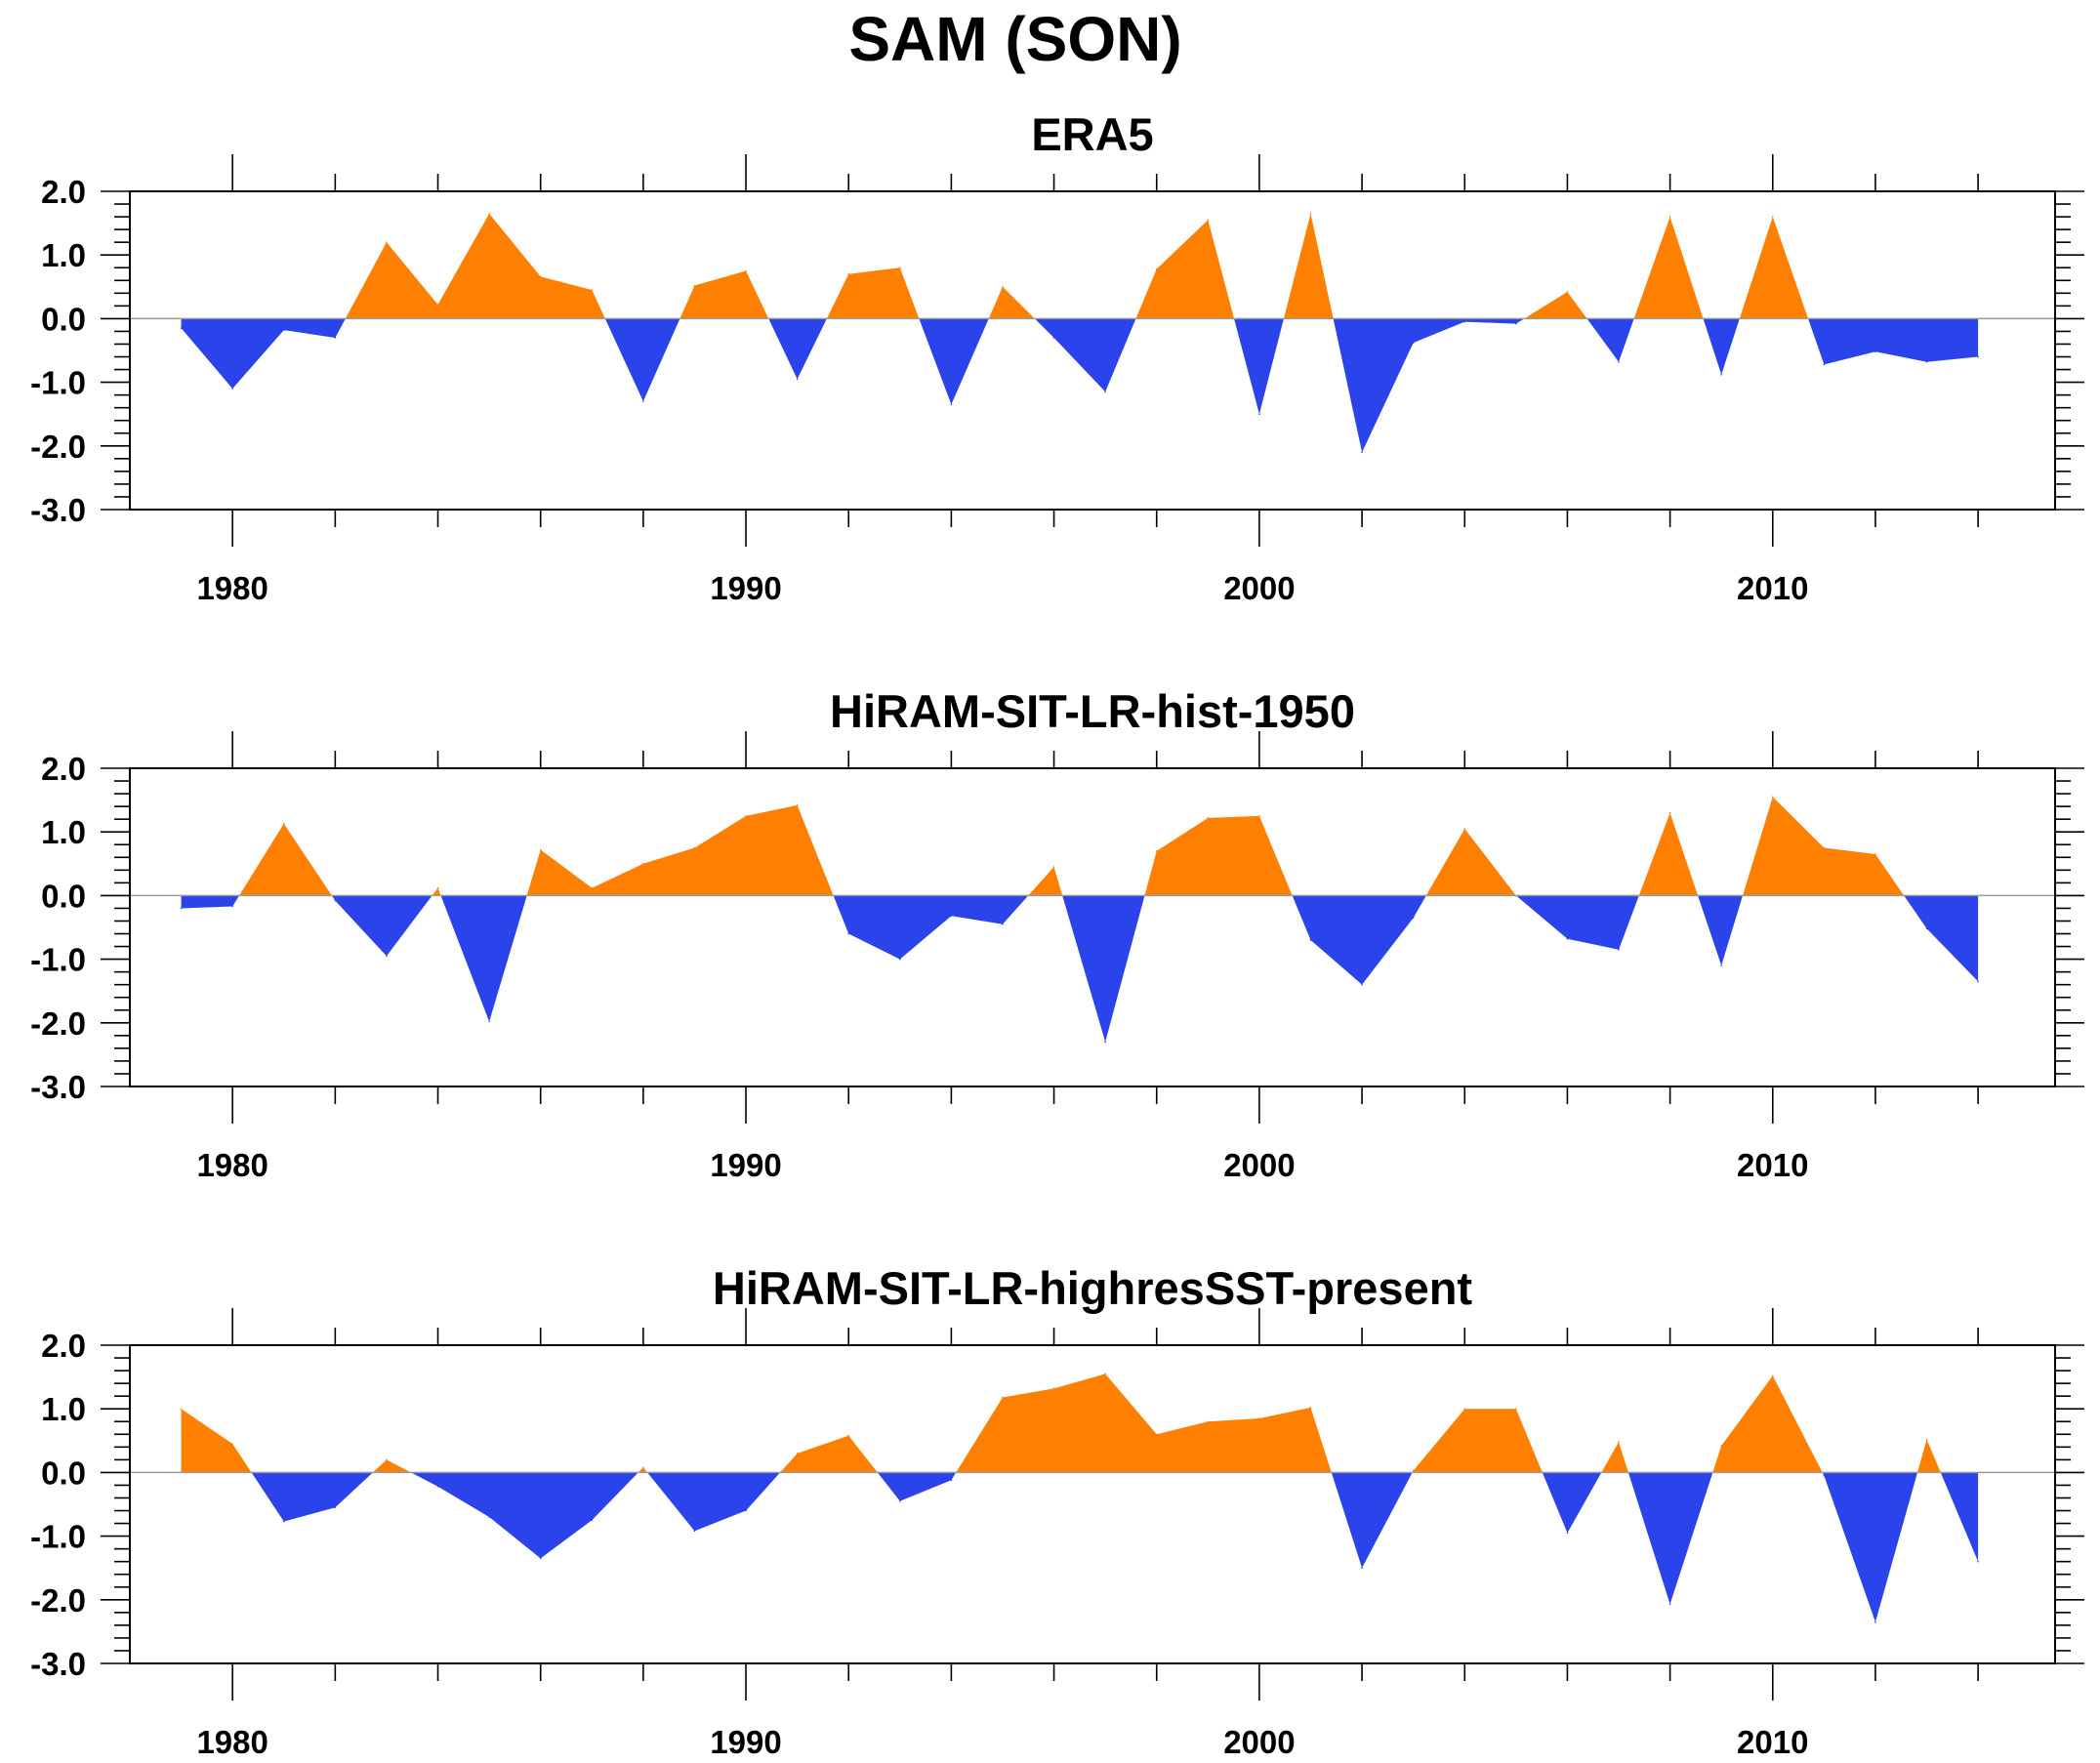 This screenshot has height=1763, width=2100. What do you see at coordinates (58, 960) in the screenshot?
I see `y-tick-label: -1.0` at bounding box center [58, 960].